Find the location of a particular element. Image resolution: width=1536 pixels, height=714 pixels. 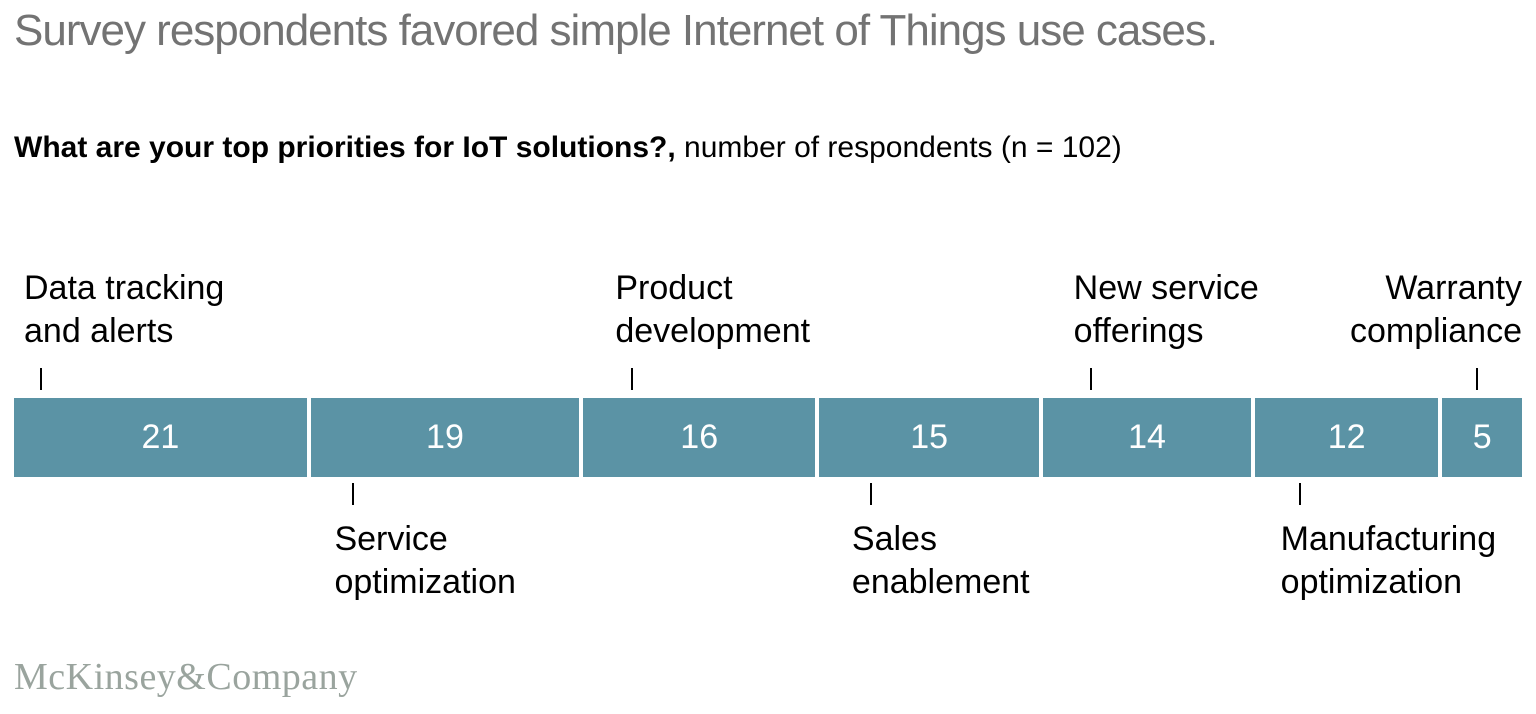

segment-value: 19 is located at coordinates (445, 437).